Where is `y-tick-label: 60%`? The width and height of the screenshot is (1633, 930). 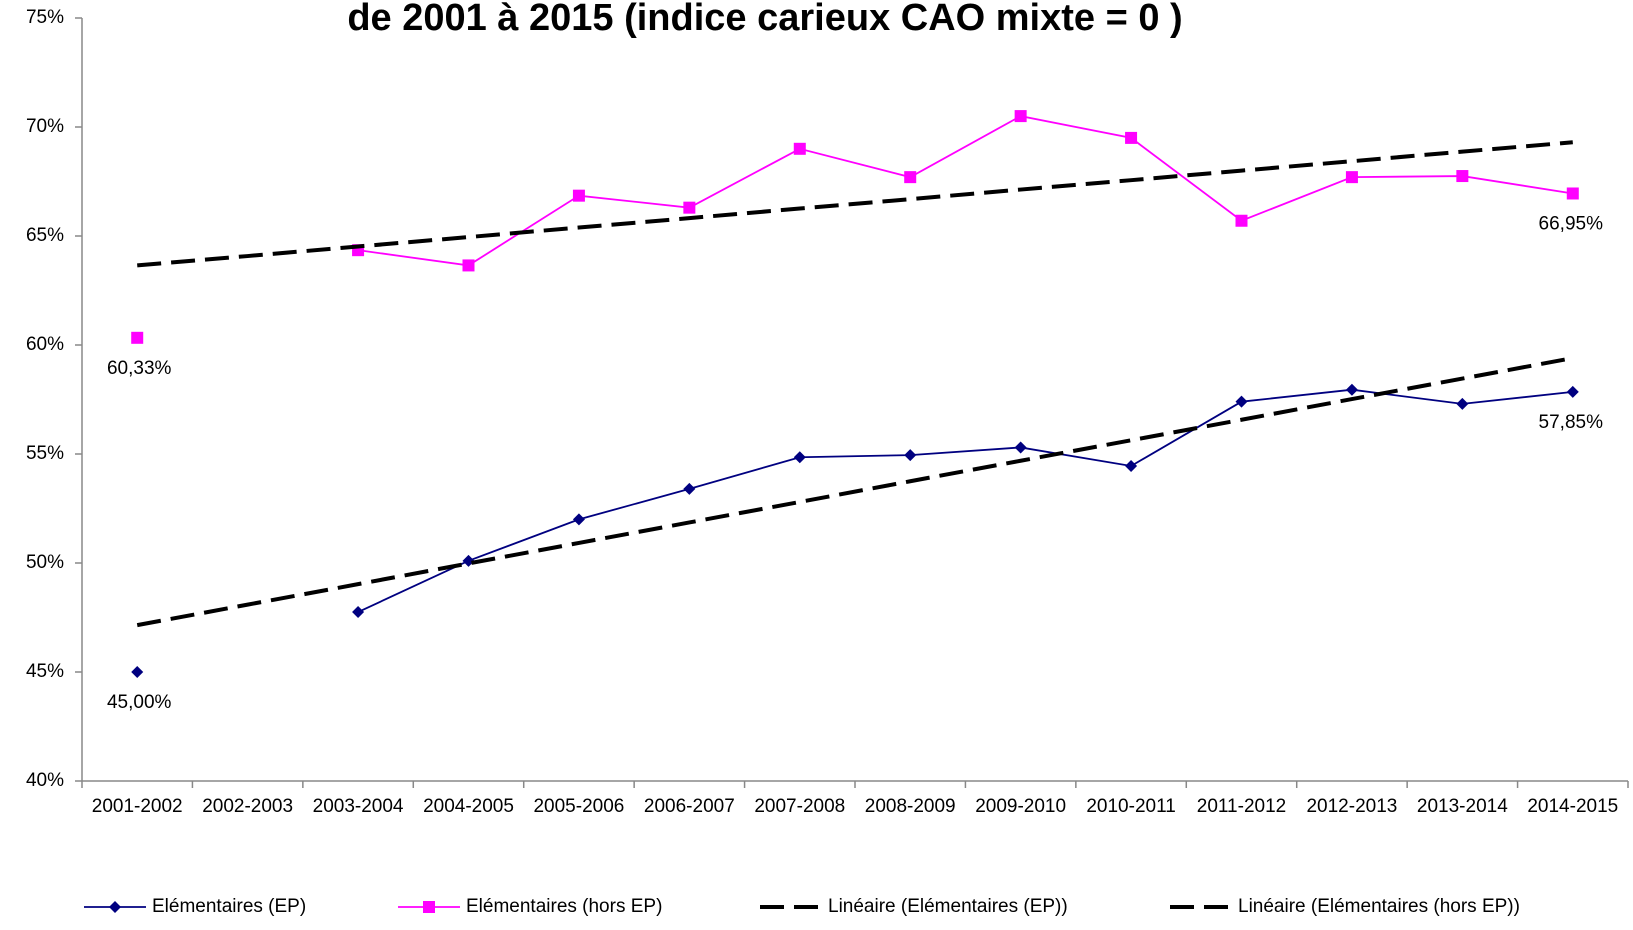 y-tick-label: 60% is located at coordinates (45, 344).